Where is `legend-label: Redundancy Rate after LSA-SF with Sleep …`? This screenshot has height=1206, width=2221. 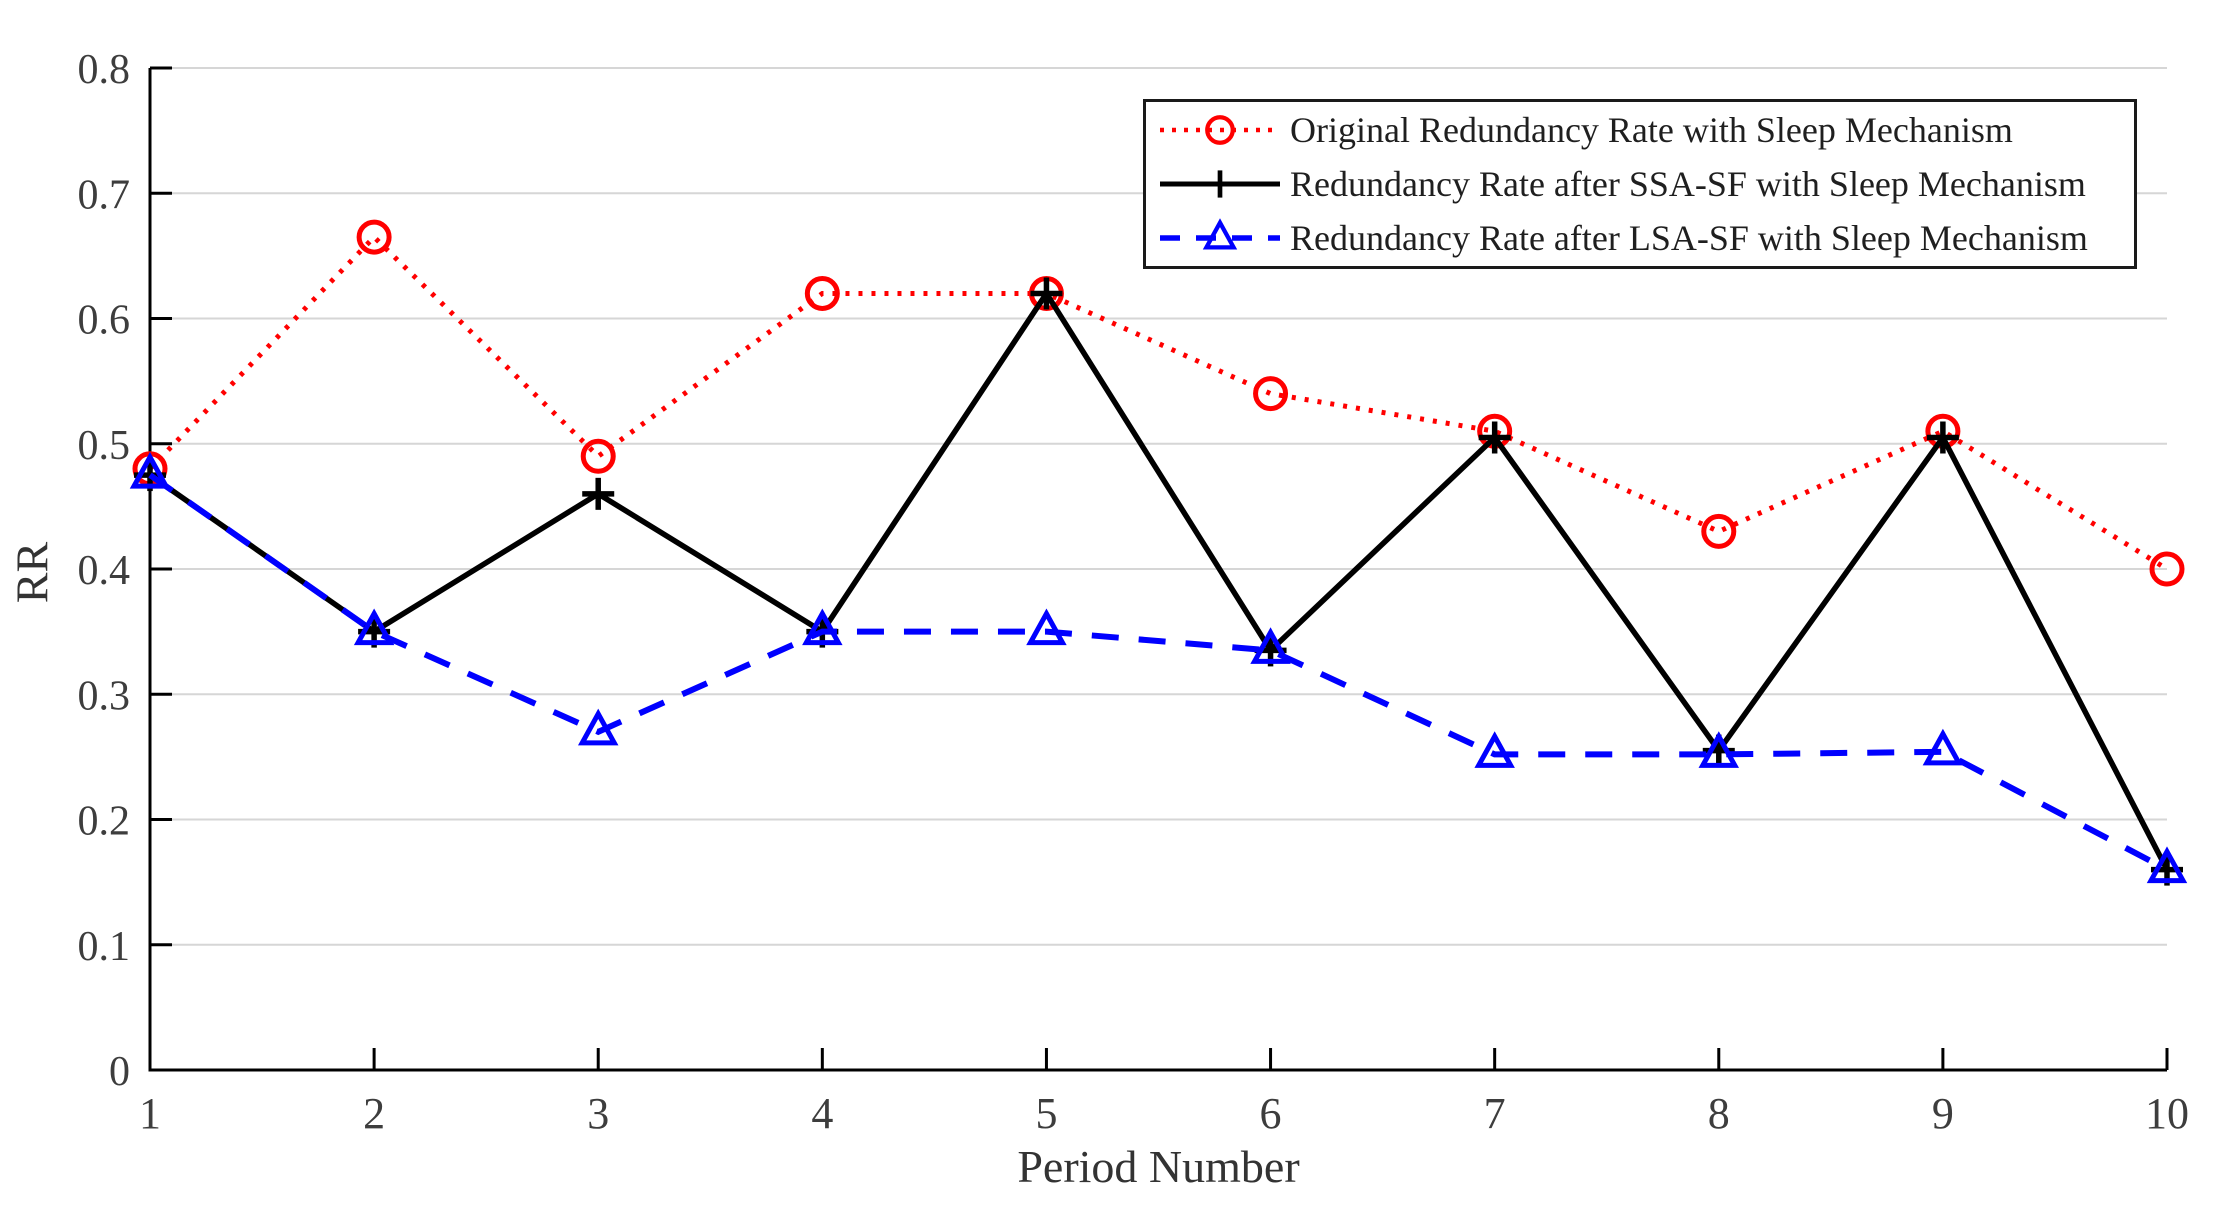 legend-label: Redundancy Rate after LSA-SF with Sleep … is located at coordinates (1689, 238).